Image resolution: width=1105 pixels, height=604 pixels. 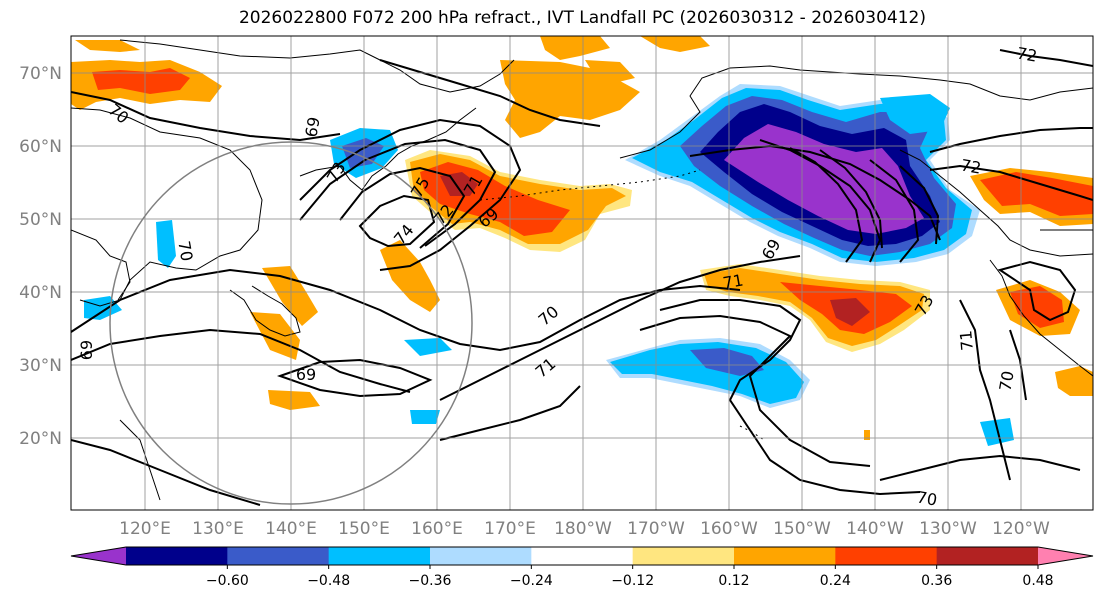 I want to click on coastline-bc, so click(x=996, y=203).